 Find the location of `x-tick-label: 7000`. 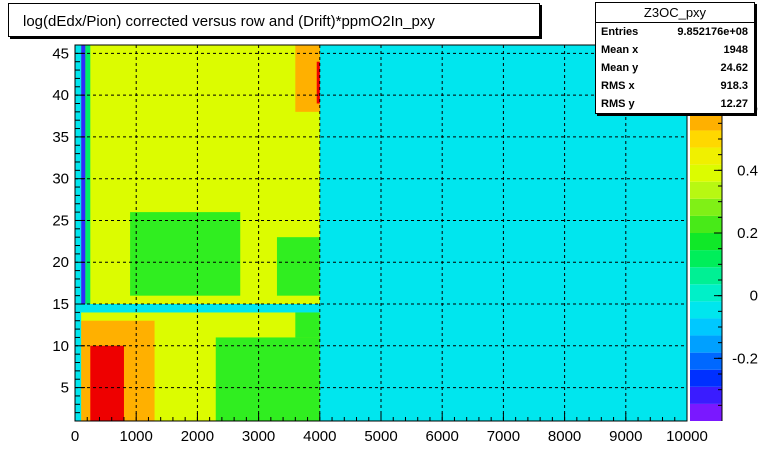

x-tick-label: 7000 is located at coordinates (503, 436).